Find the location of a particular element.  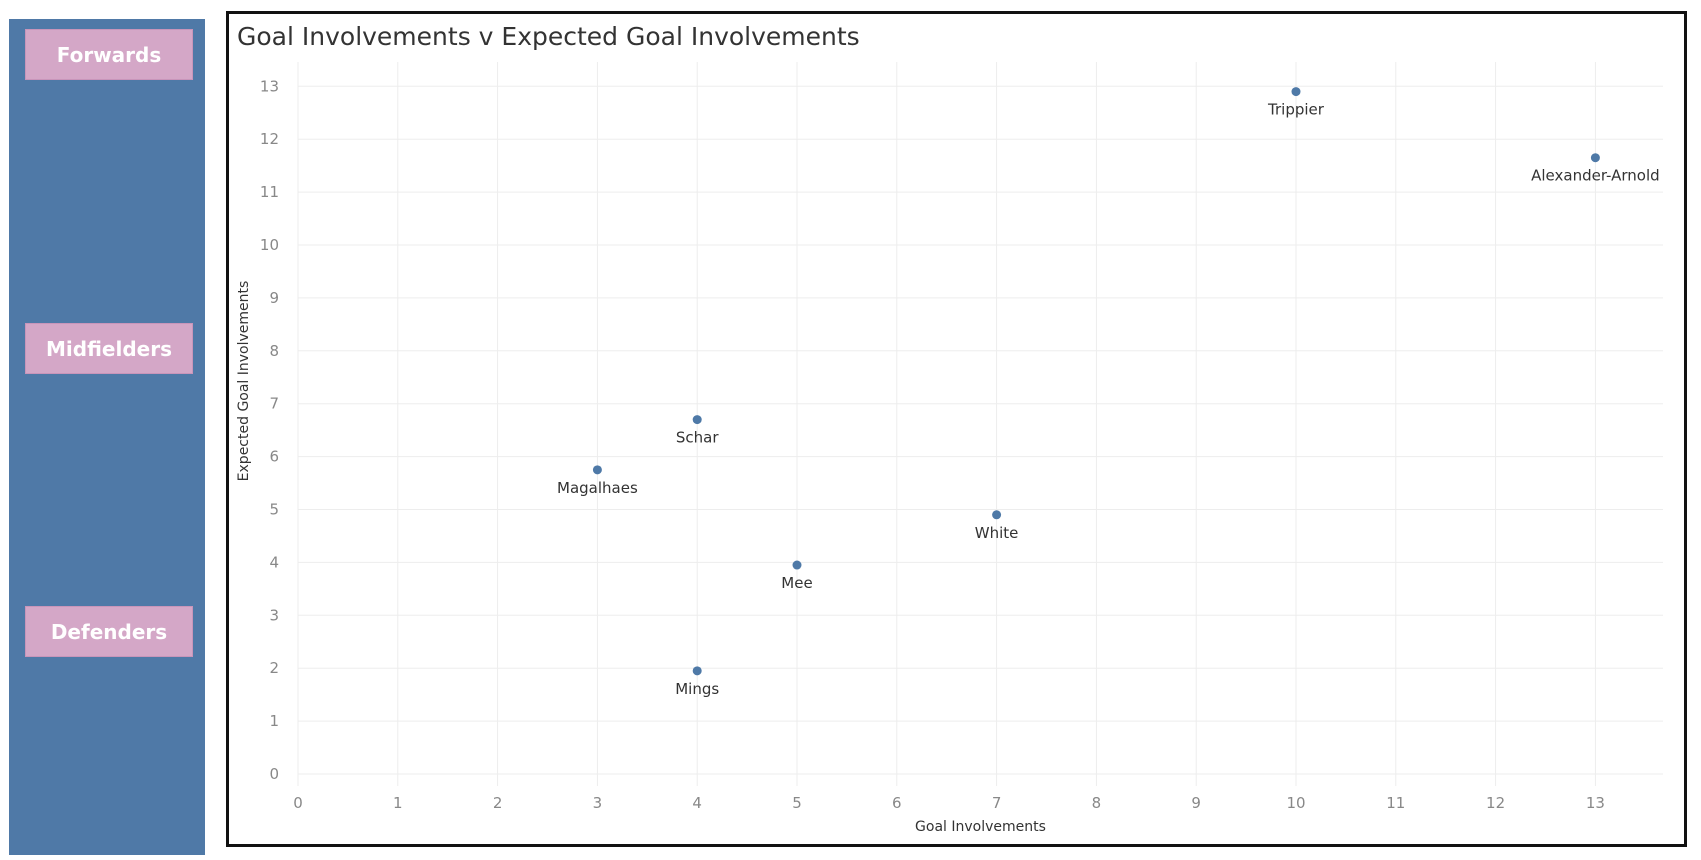

y-tick-label: 3 is located at coordinates (274, 615).